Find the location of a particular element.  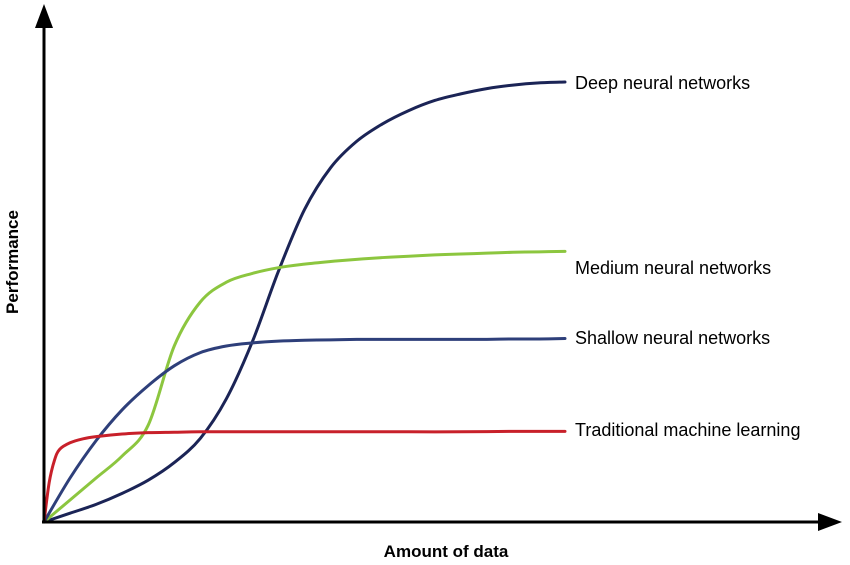

series-label-deep: Deep neural networks is located at coordinates (662, 83).